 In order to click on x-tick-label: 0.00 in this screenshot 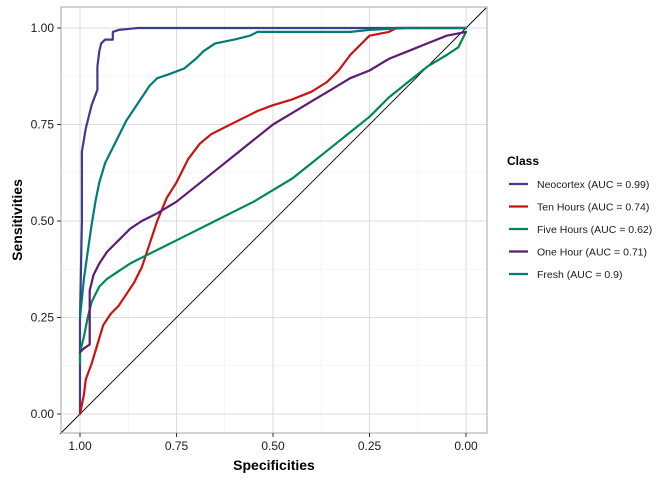, I will do `click(466, 446)`.